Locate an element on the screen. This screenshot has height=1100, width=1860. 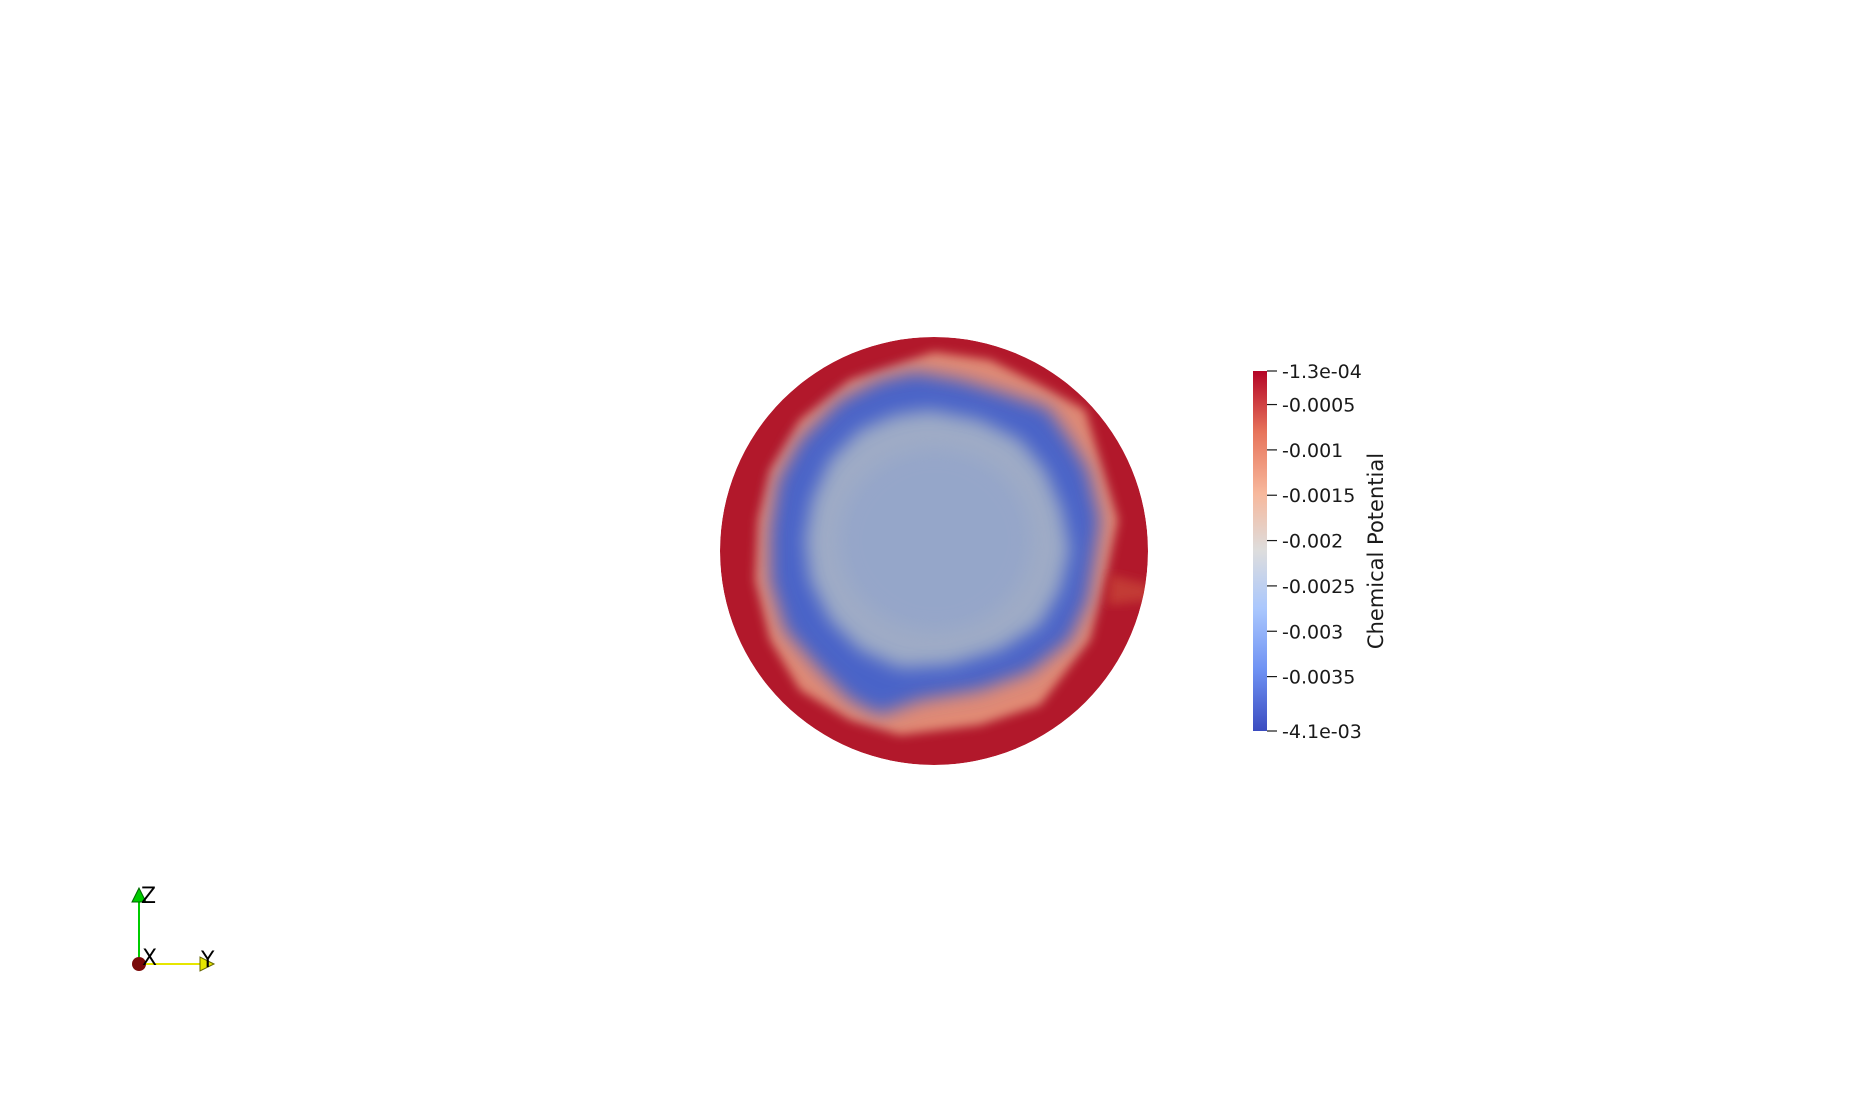
color-bar-tick-5-label: -0.003 is located at coordinates (1312, 632).